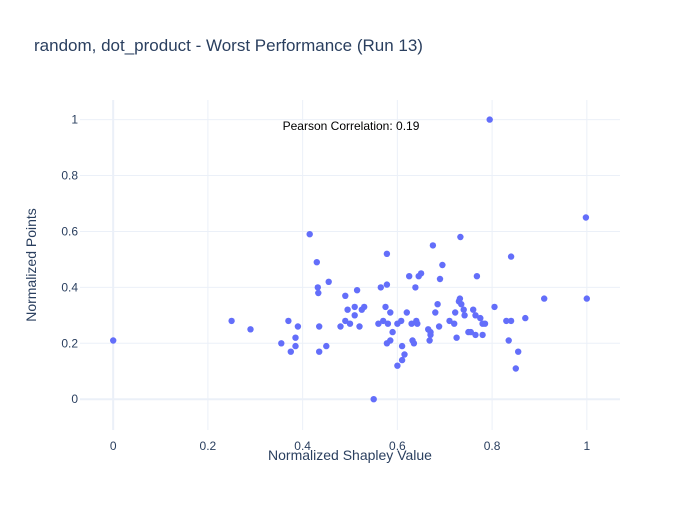  I want to click on x-tick-label: 0.4, so click(302, 446).